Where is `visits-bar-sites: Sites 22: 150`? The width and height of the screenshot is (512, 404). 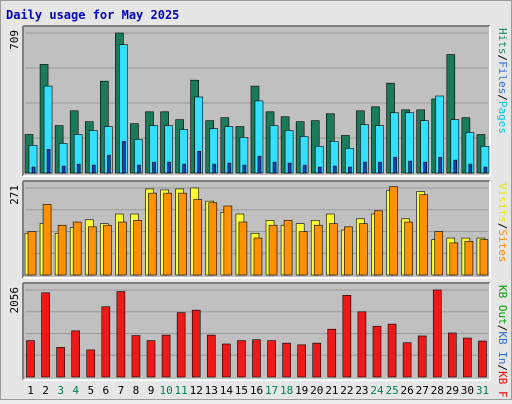
visits-bar-sites: Sites 22: 150 is located at coordinates (348, 251).